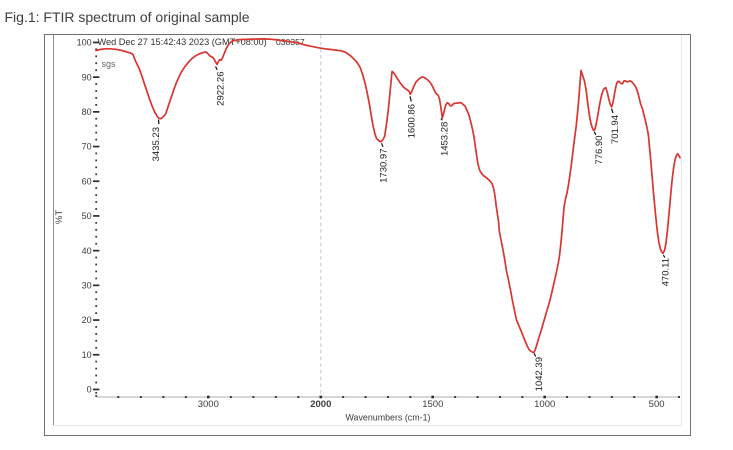 Image resolution: width=733 pixels, height=450 pixels. What do you see at coordinates (320, 404) in the screenshot?
I see `svg-text: 2000` at bounding box center [320, 404].